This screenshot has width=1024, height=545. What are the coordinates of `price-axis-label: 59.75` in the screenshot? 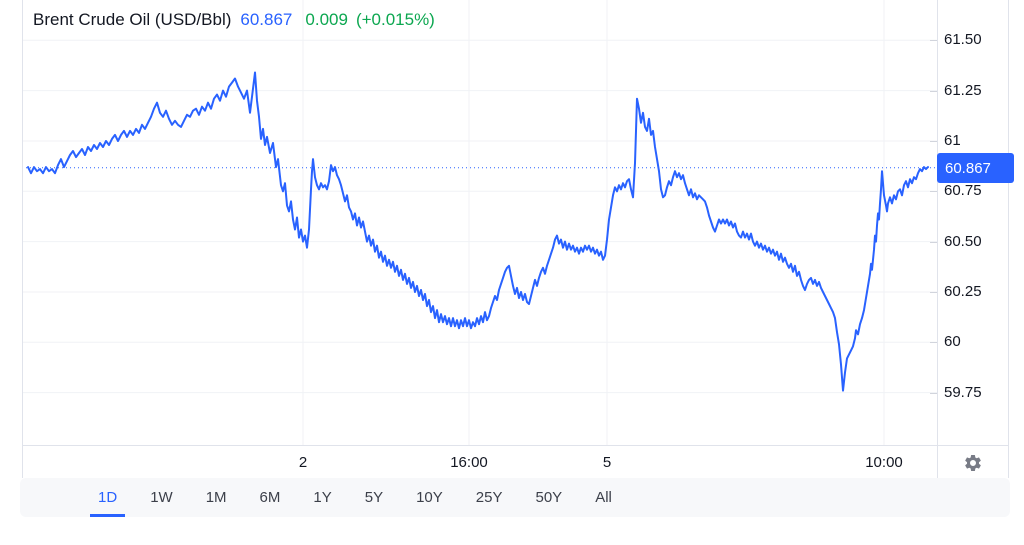 It's located at (963, 392).